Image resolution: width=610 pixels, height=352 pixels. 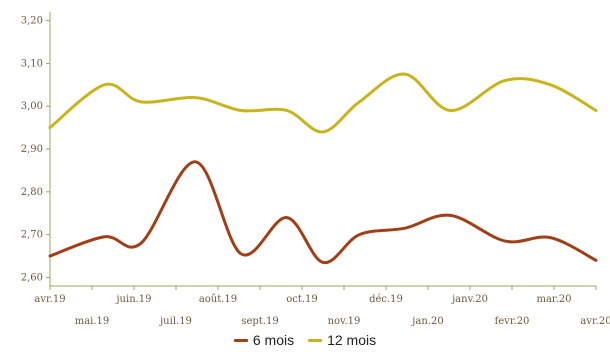 What do you see at coordinates (469, 299) in the screenshot?
I see `x-tick-label: janv.20` at bounding box center [469, 299].